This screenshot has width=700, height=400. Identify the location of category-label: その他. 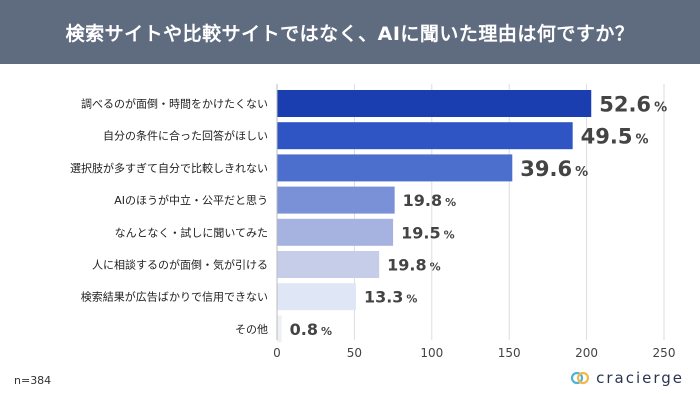
(251, 329).